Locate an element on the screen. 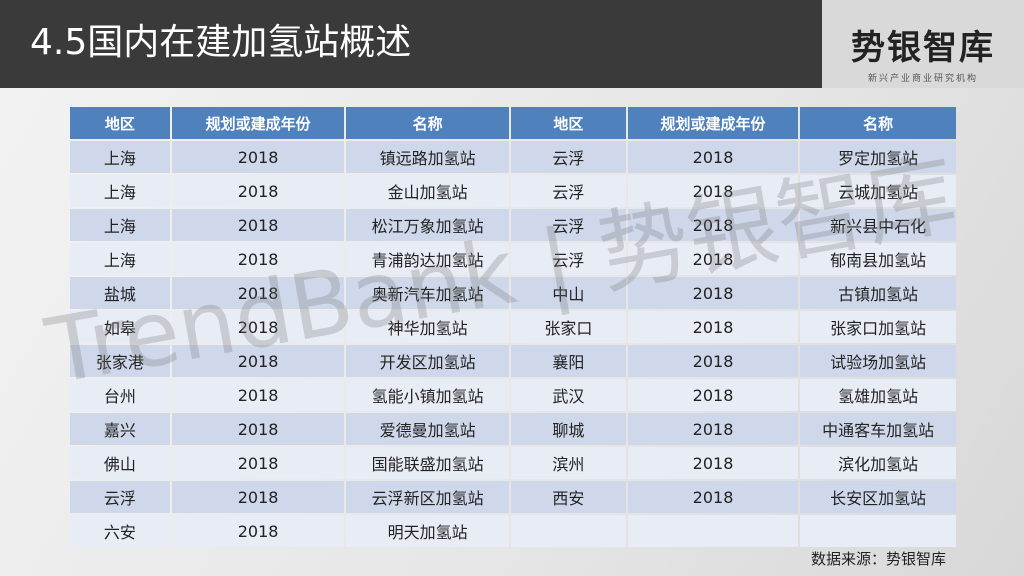  table-cell: 襄阳 is located at coordinates (568, 361).